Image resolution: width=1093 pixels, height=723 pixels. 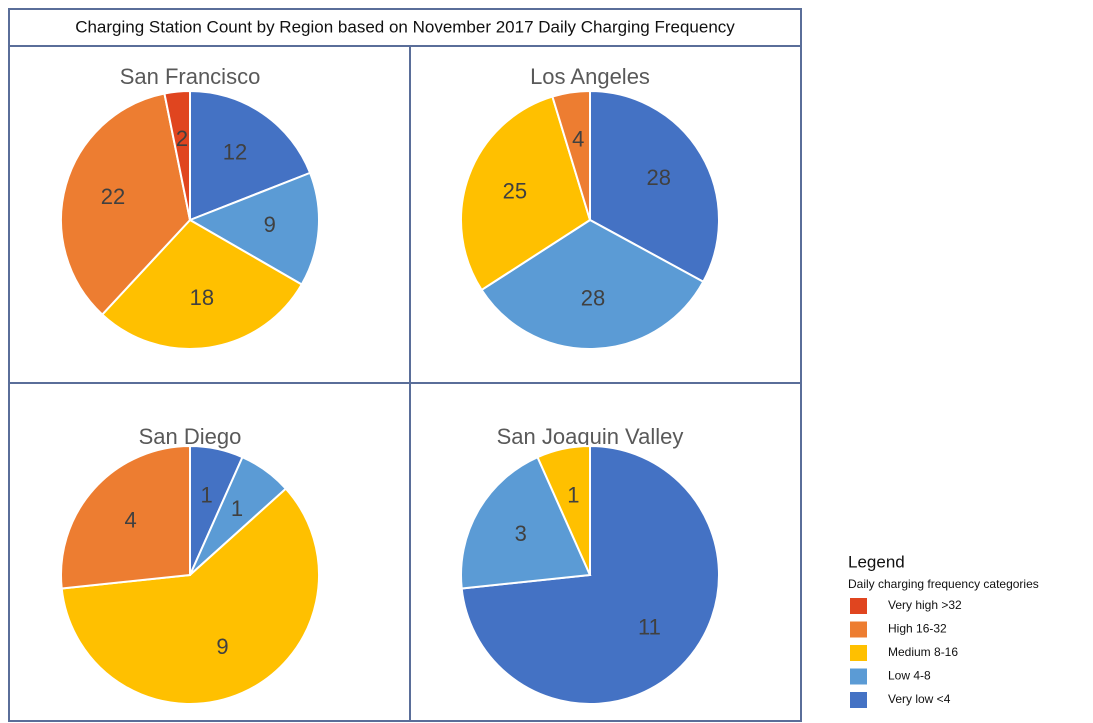 I want to click on slice-label: 12, so click(x=235, y=152).